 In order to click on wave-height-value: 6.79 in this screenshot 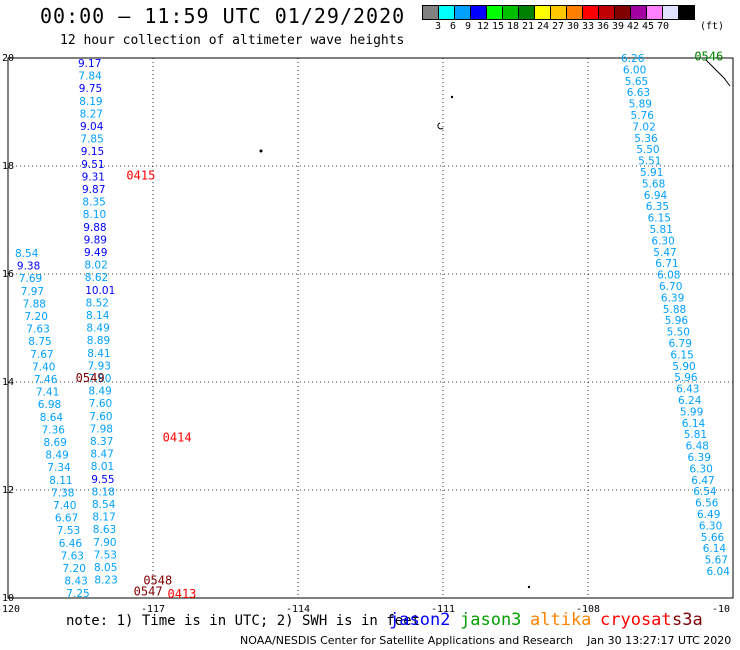, I will do `click(680, 344)`.